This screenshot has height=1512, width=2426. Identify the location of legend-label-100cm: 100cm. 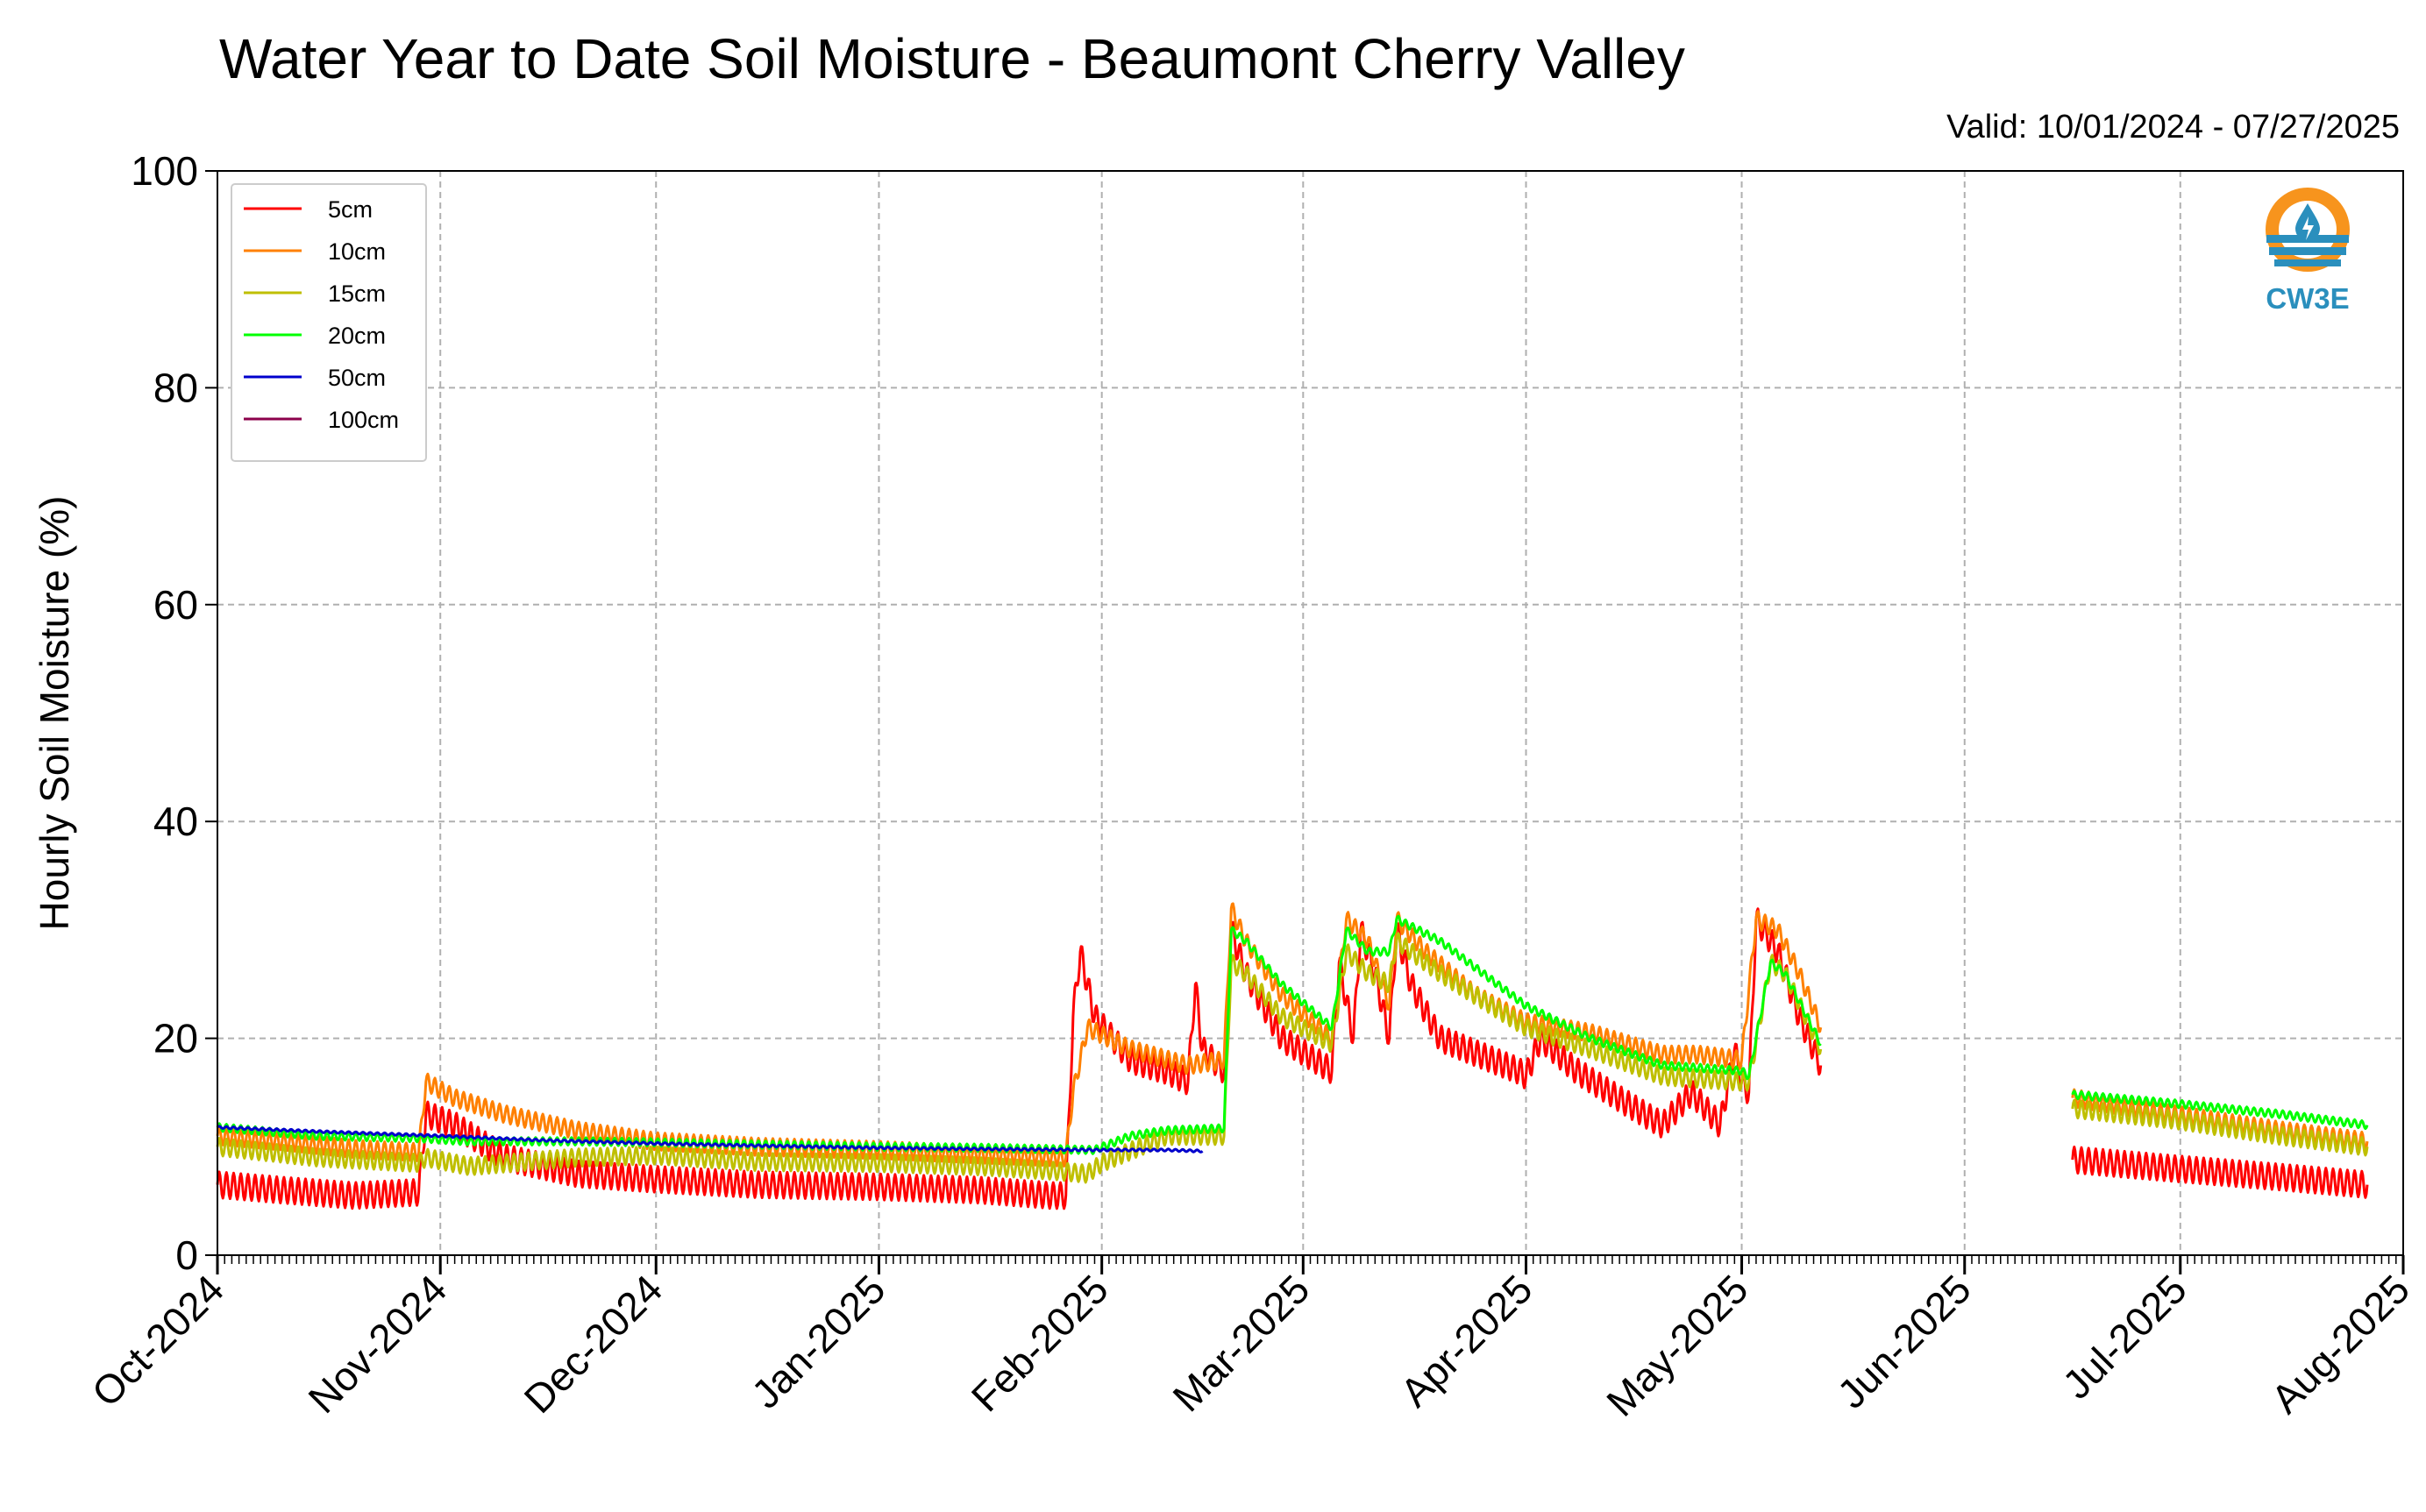
(363, 420).